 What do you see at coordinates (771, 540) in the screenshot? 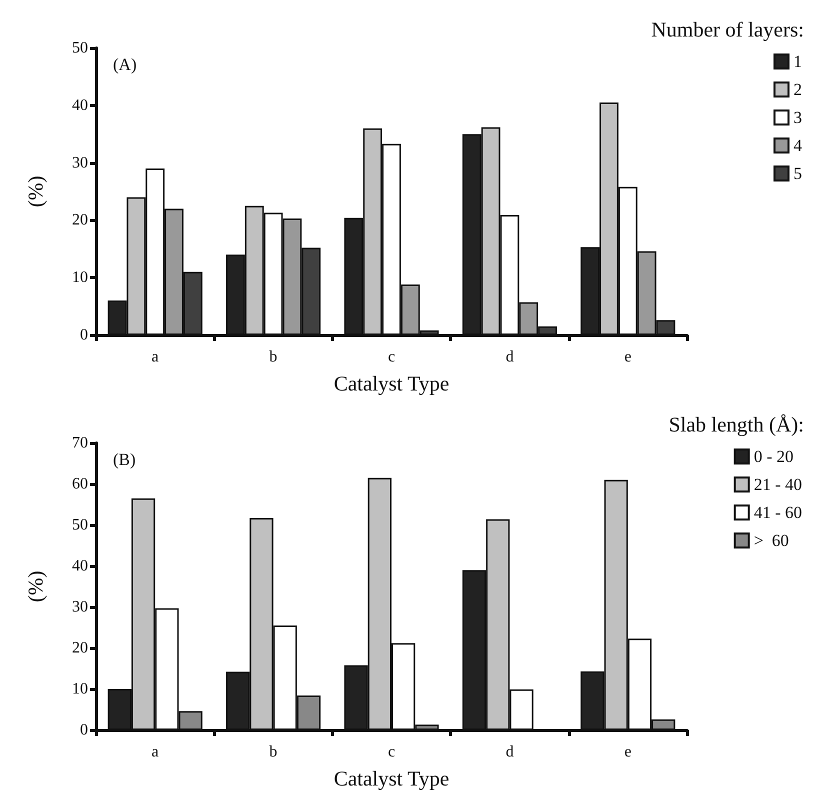
I see `legend-label: > 60` at bounding box center [771, 540].